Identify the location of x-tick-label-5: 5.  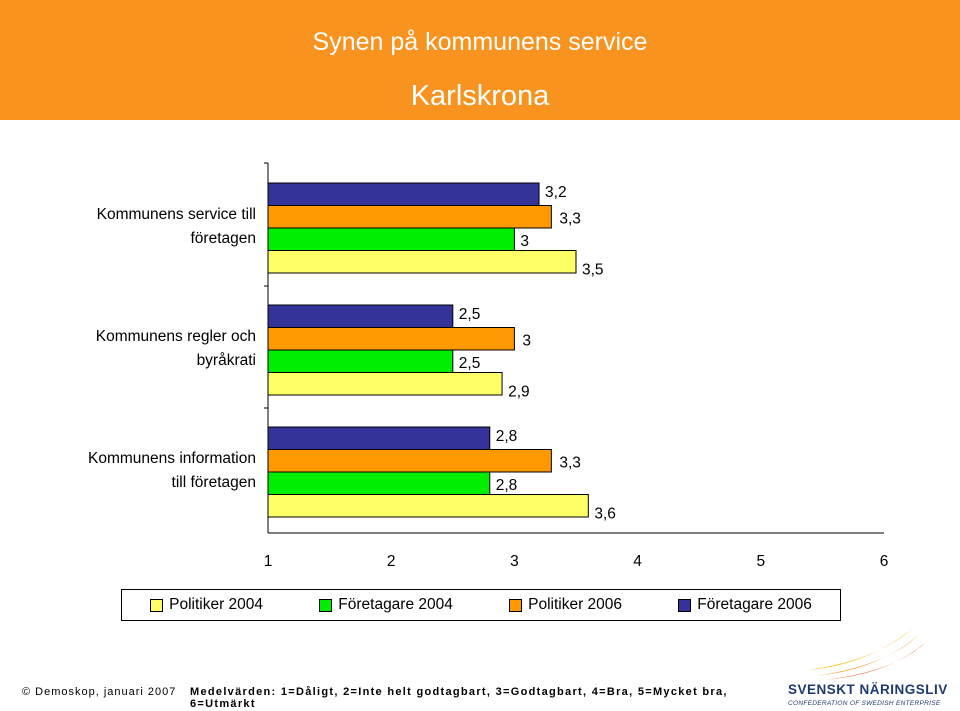
(760, 561).